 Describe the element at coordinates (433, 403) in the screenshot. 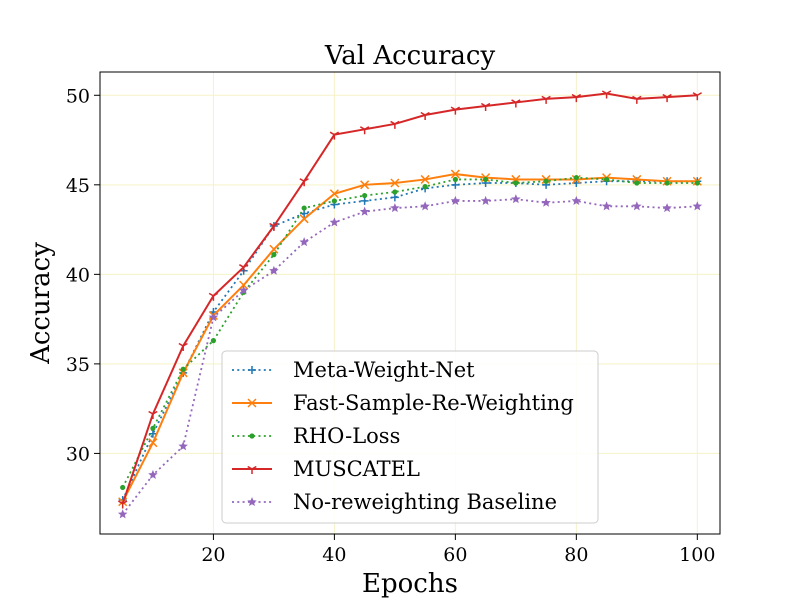

I see `legend-label: Fast-Sample-Re-Weighting` at that location.